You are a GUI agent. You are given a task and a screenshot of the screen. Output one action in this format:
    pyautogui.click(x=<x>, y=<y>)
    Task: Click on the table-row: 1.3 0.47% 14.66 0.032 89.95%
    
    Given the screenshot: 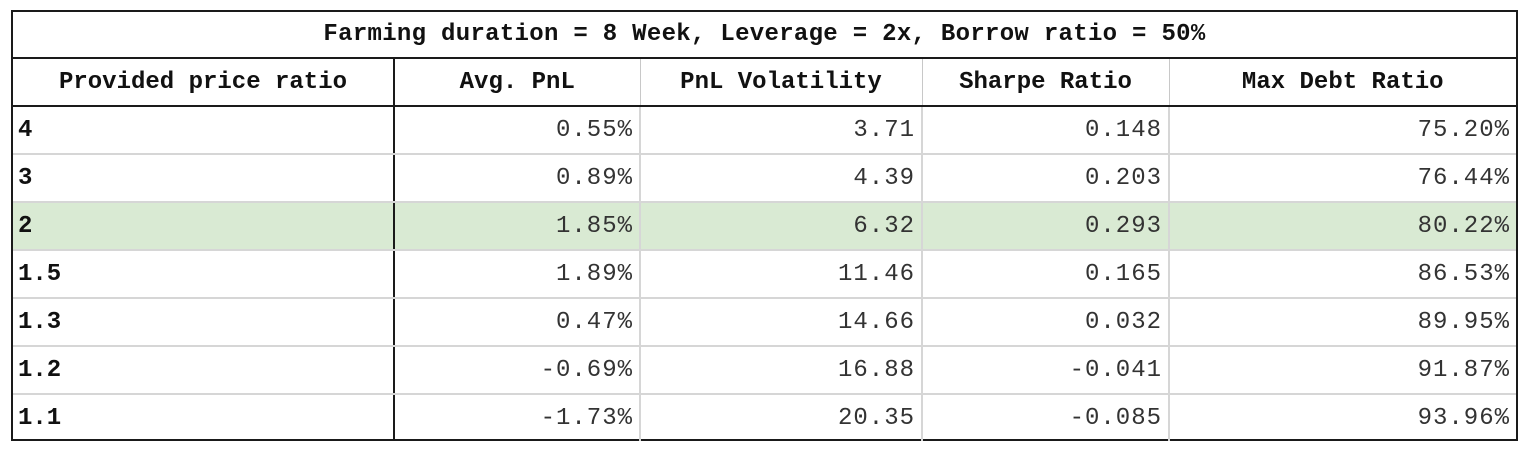 What is the action you would take?
    pyautogui.click(x=764, y=322)
    